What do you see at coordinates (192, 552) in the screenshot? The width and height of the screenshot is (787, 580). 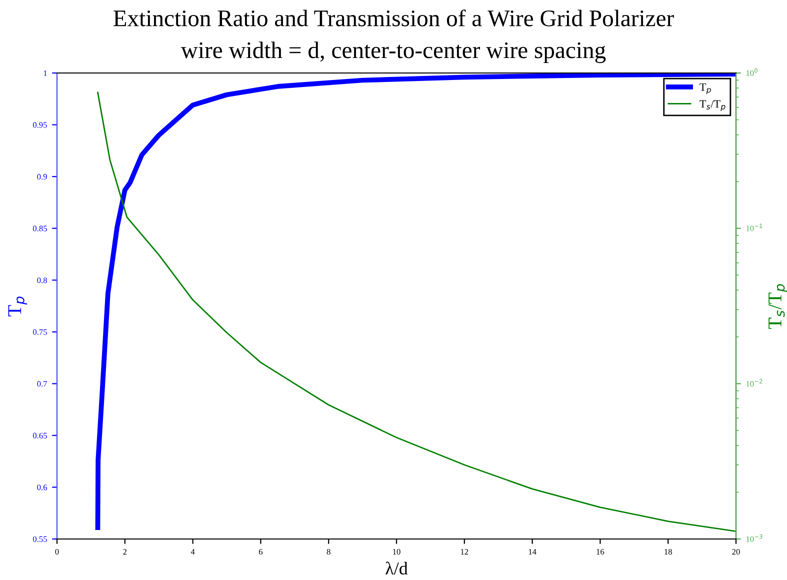 I see `x-tick-label: 4` at bounding box center [192, 552].